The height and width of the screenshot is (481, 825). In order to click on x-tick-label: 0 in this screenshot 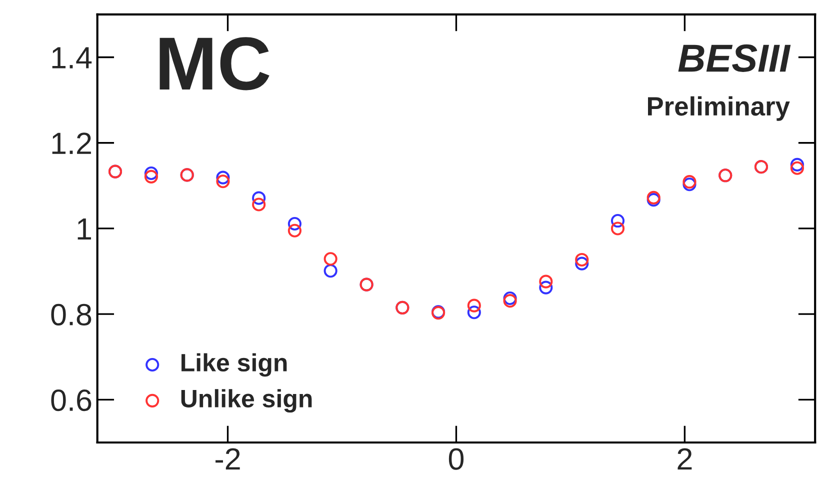, I will do `click(456, 459)`.